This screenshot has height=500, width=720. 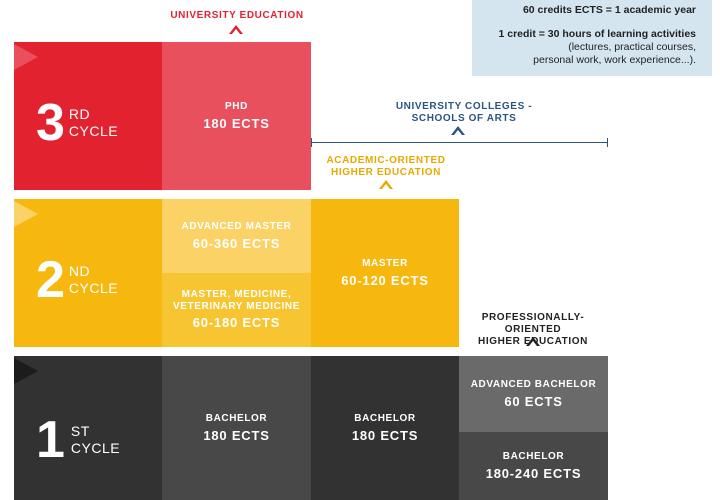 What do you see at coordinates (50, 440) in the screenshot?
I see `first-cycle-number: 1` at bounding box center [50, 440].